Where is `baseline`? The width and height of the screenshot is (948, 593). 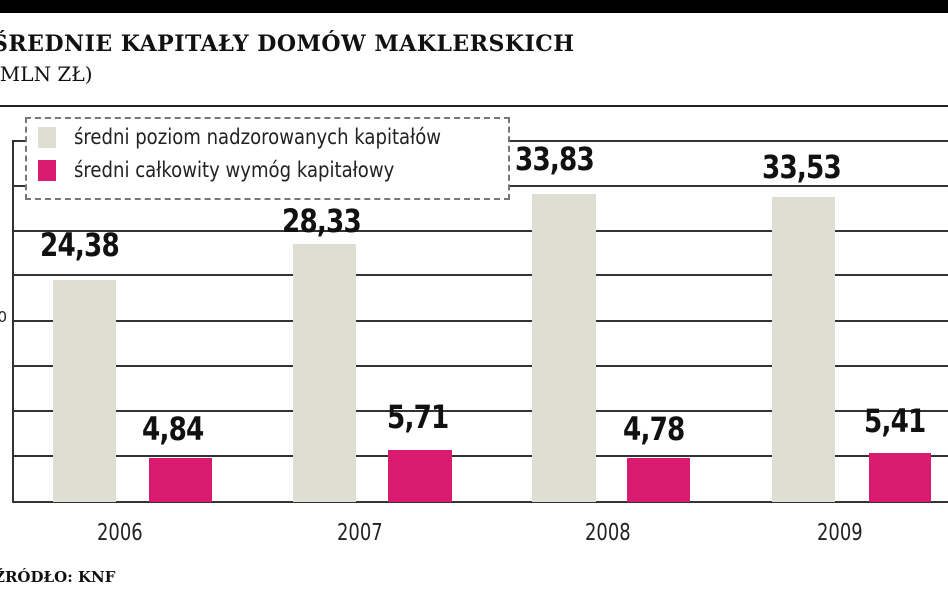
baseline is located at coordinates (480, 502).